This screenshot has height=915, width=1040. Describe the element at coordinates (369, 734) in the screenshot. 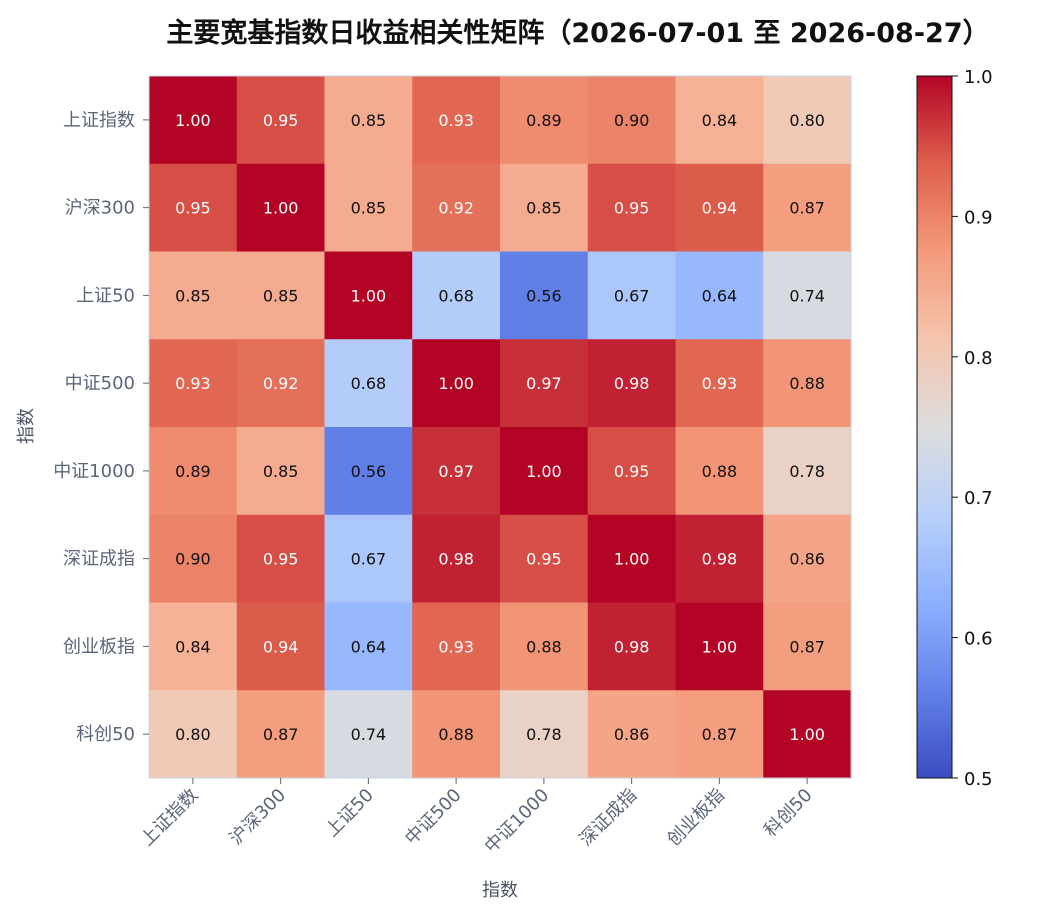

I see `heatmap-cell-label-7-2: 0.74` at that location.